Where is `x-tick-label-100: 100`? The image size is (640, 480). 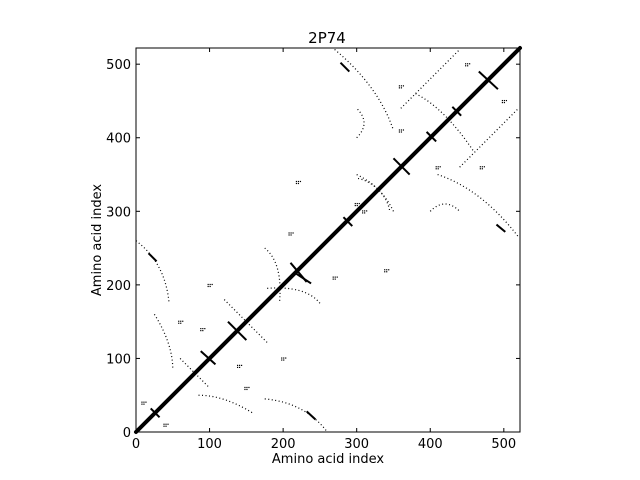 x-tick-label-100: 100 is located at coordinates (209, 444).